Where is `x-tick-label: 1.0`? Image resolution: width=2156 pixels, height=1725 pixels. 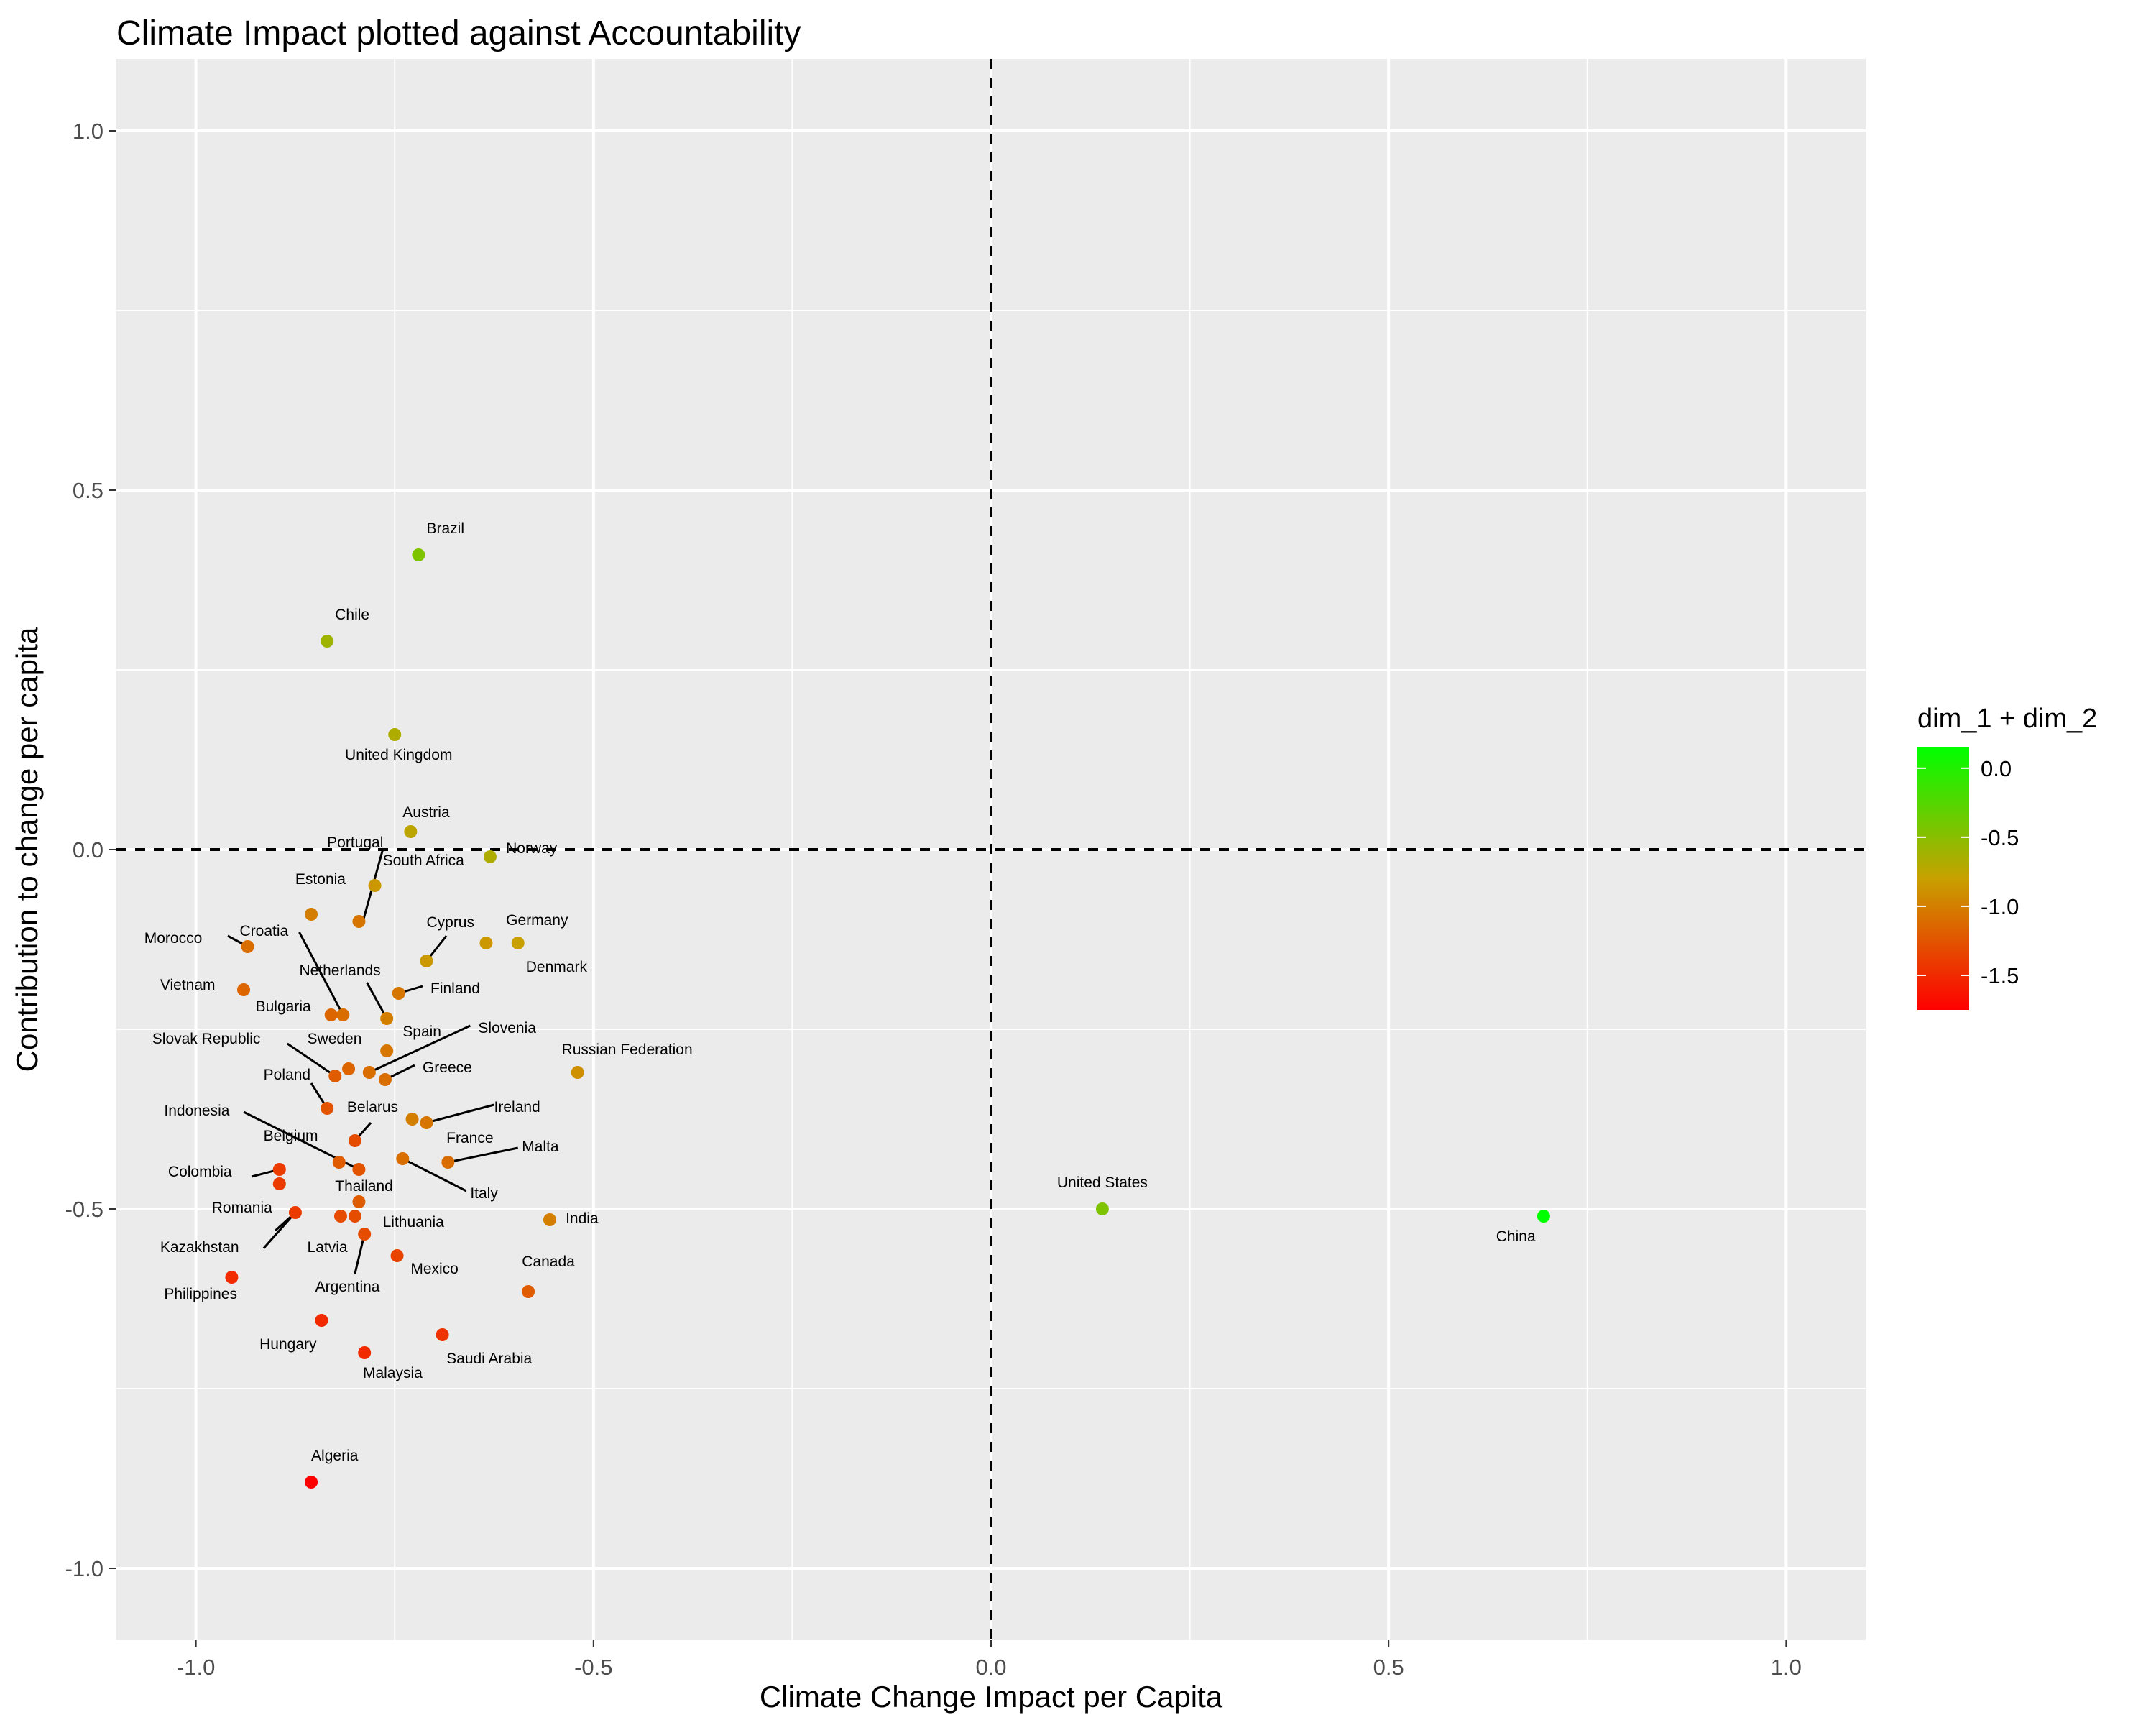 x-tick-label: 1.0 is located at coordinates (1786, 1667).